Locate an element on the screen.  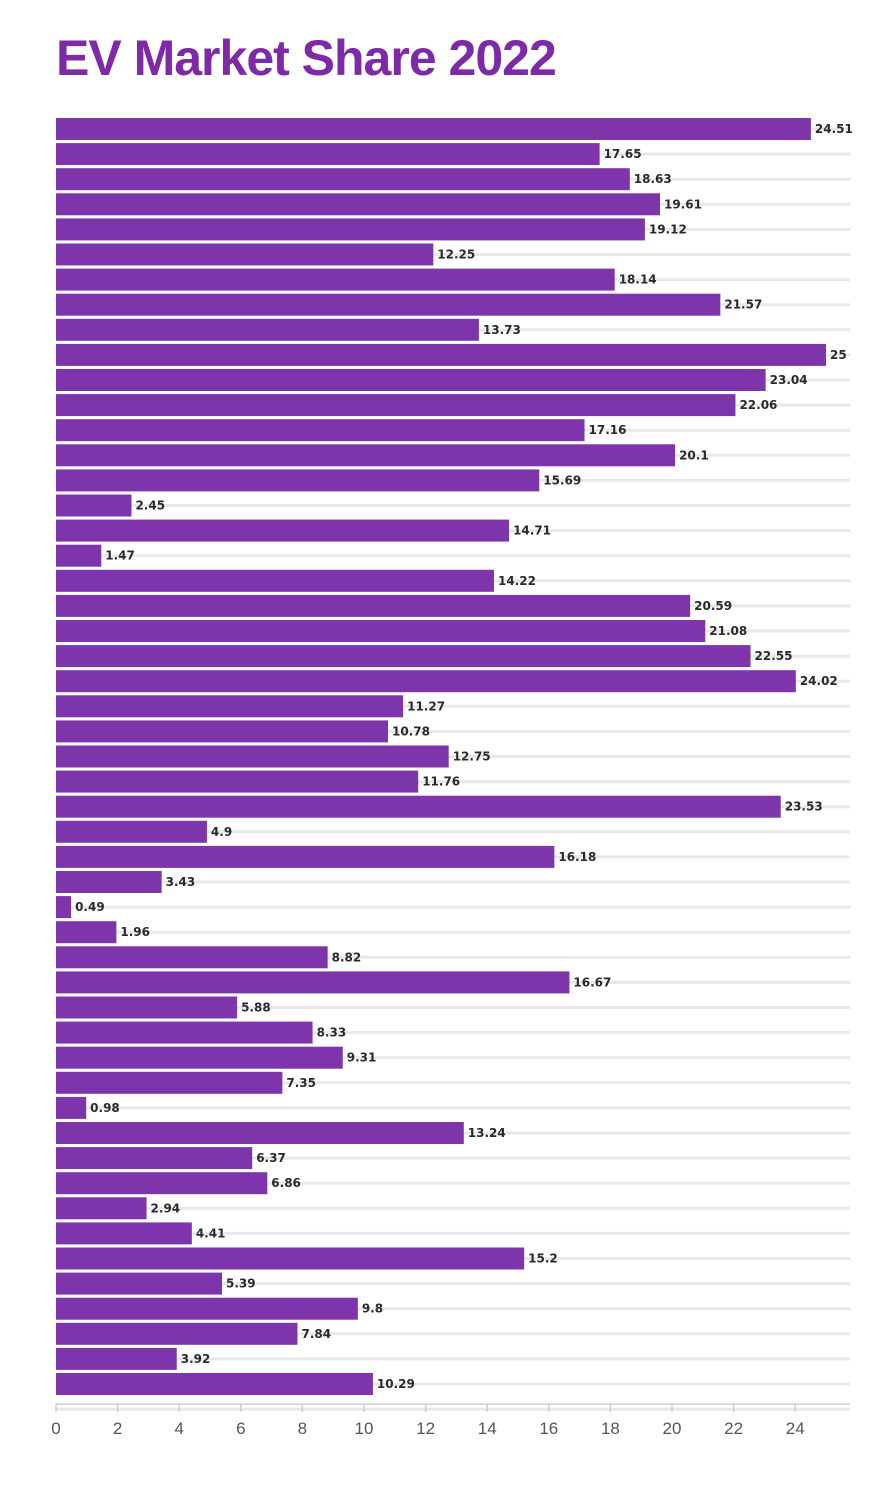
bar-value-label: 25 is located at coordinates (838, 355).